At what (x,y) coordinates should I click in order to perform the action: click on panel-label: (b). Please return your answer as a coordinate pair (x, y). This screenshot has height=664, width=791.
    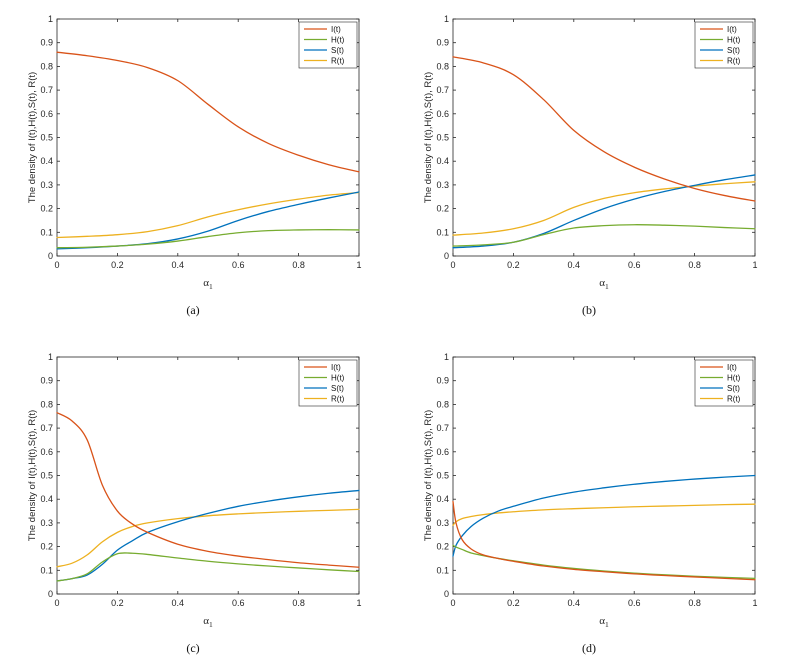
    Looking at the image, I should click on (589, 310).